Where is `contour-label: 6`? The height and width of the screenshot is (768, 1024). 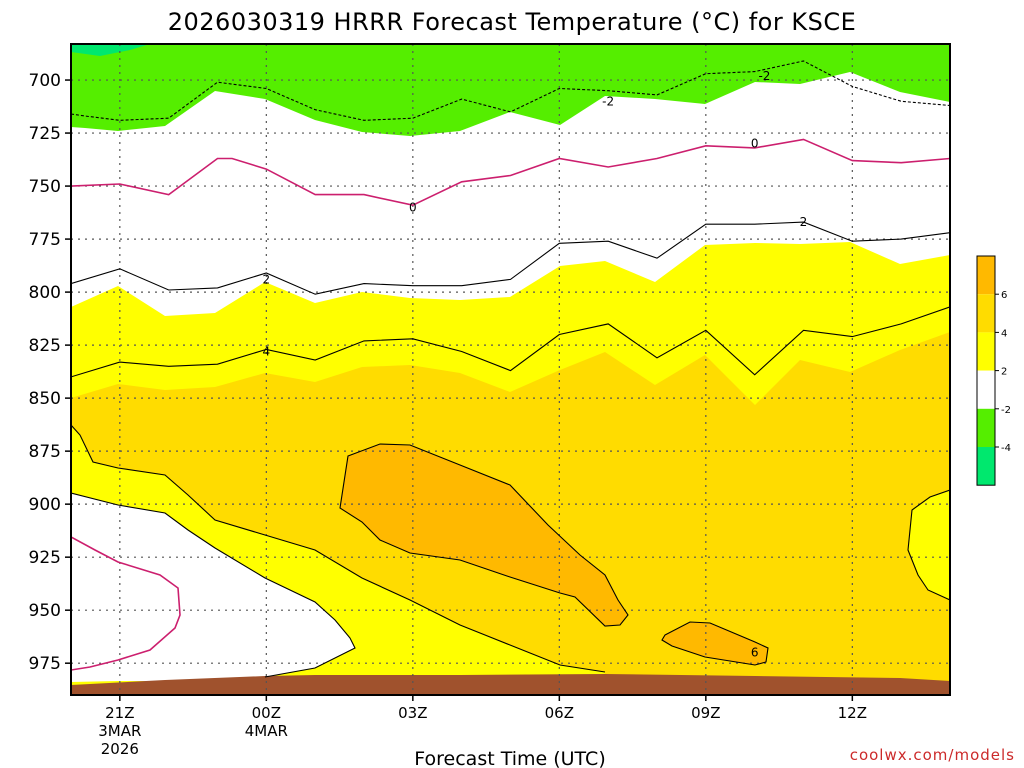
contour-label: 6 is located at coordinates (755, 653).